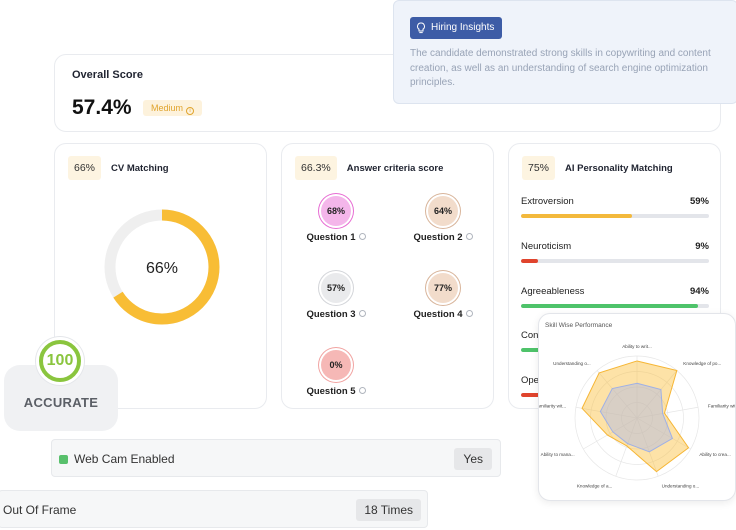  Describe the element at coordinates (85, 168) in the screenshot. I see `cv-matching-percent: 66%` at that location.